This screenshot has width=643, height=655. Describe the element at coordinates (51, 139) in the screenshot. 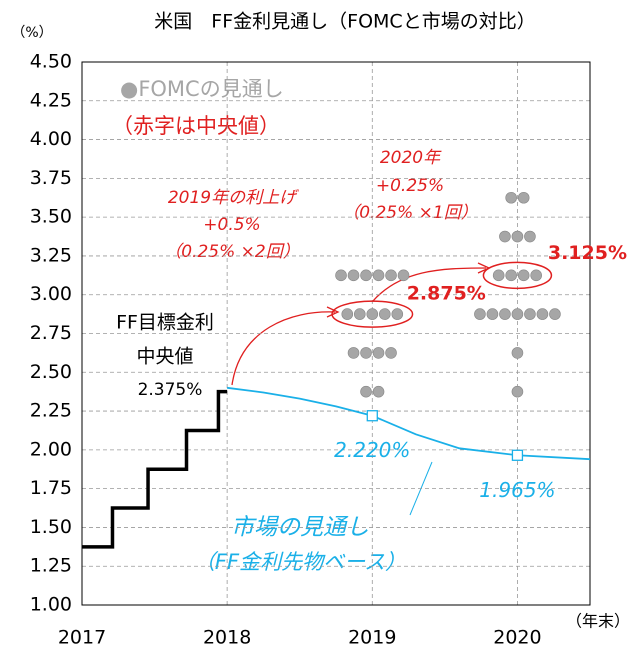

I see `y-tick-label: 4.00` at that location.